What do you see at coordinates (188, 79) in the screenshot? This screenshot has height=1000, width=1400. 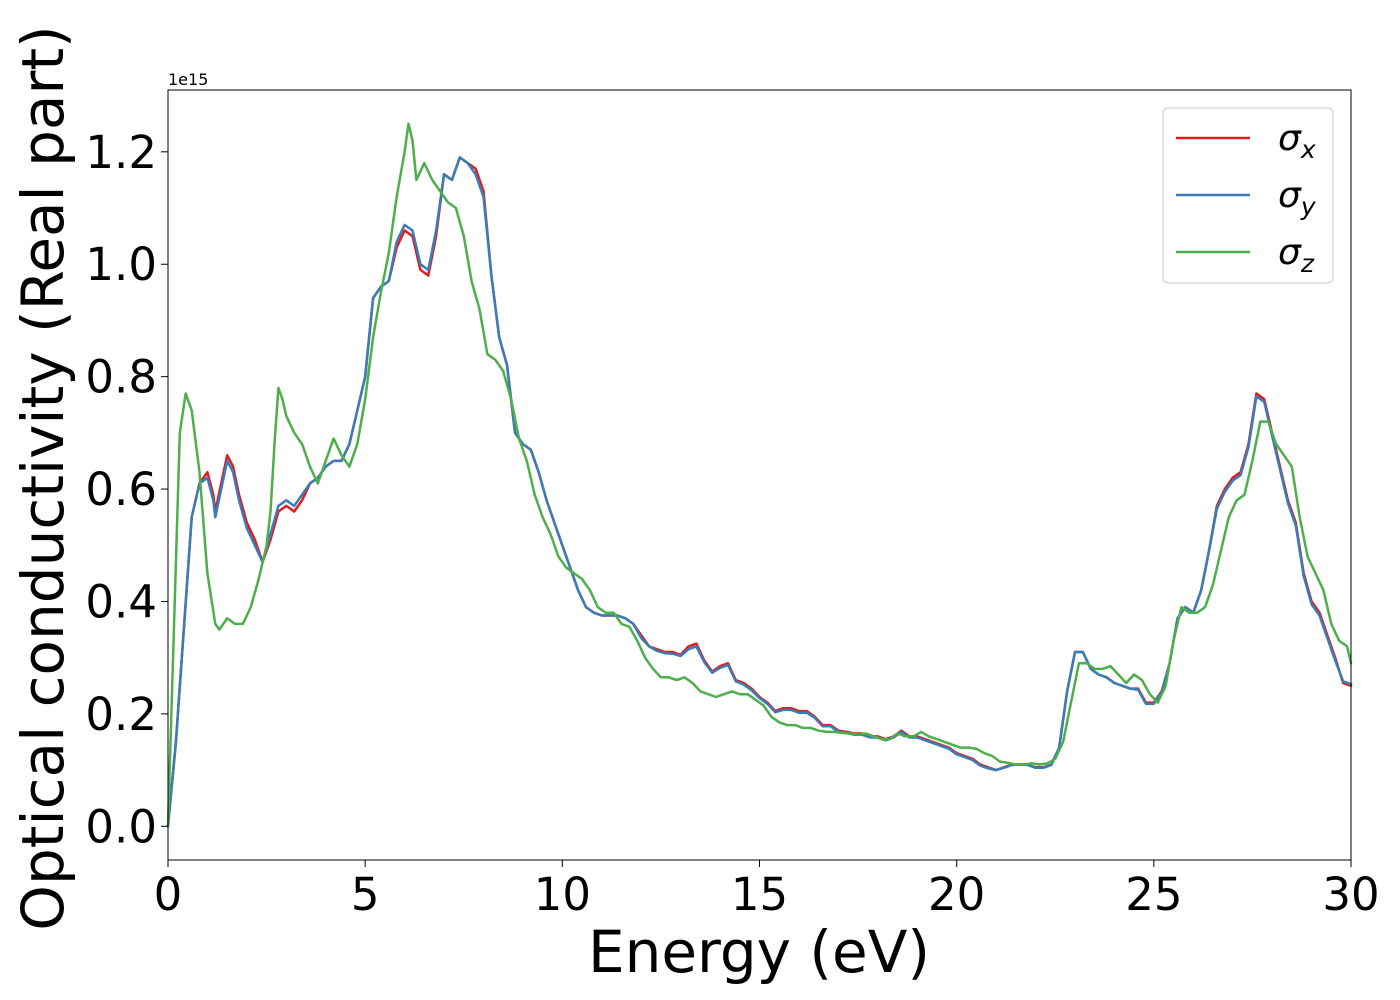 I see `y-offset-text: 1e15` at bounding box center [188, 79].